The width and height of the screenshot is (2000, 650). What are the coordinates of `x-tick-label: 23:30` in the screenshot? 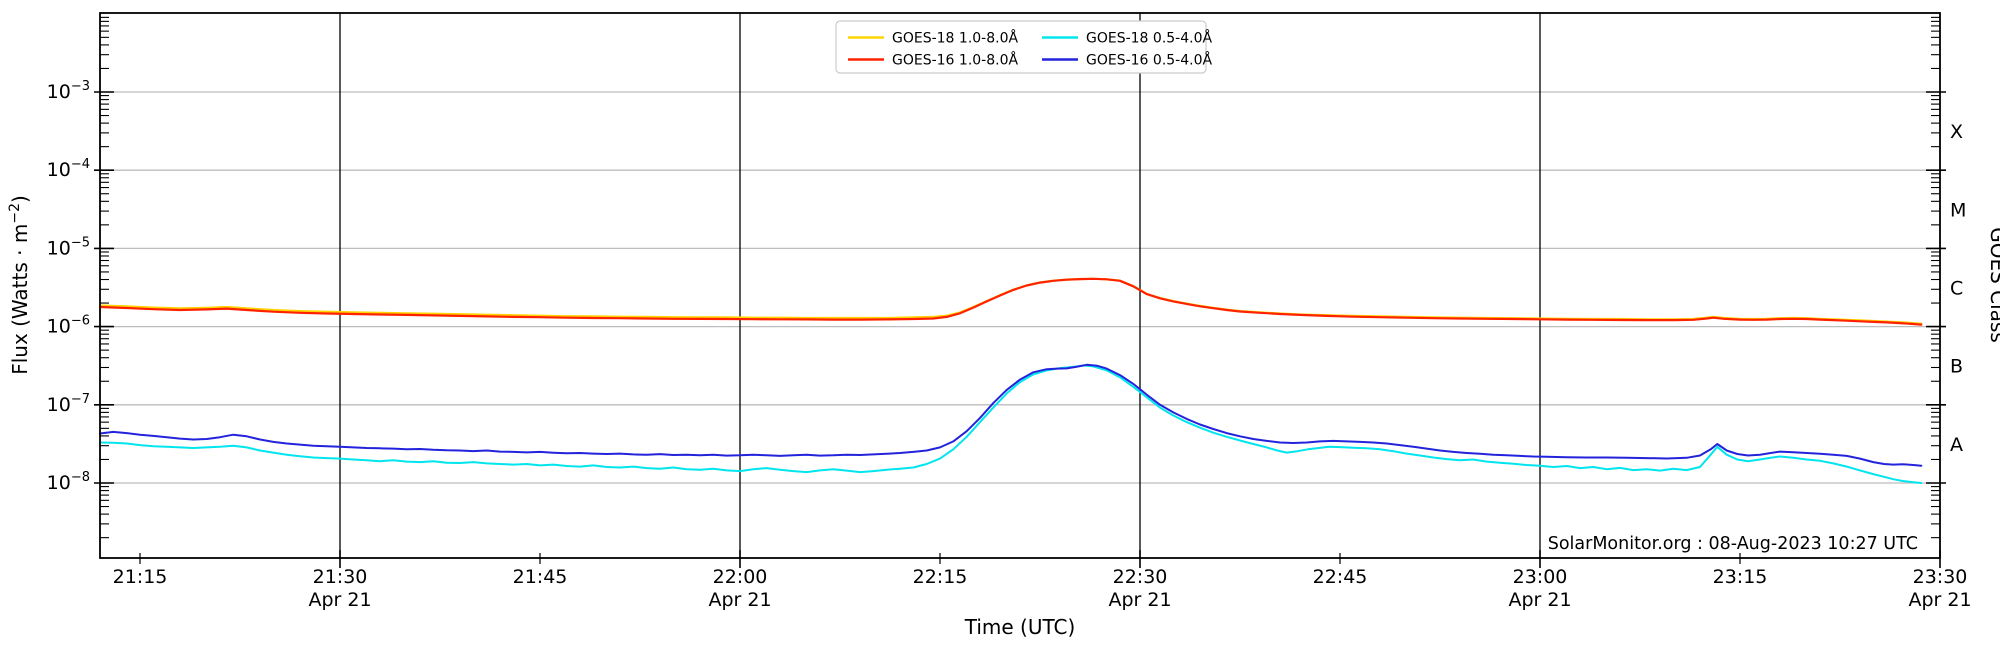 It's located at (1940, 577).